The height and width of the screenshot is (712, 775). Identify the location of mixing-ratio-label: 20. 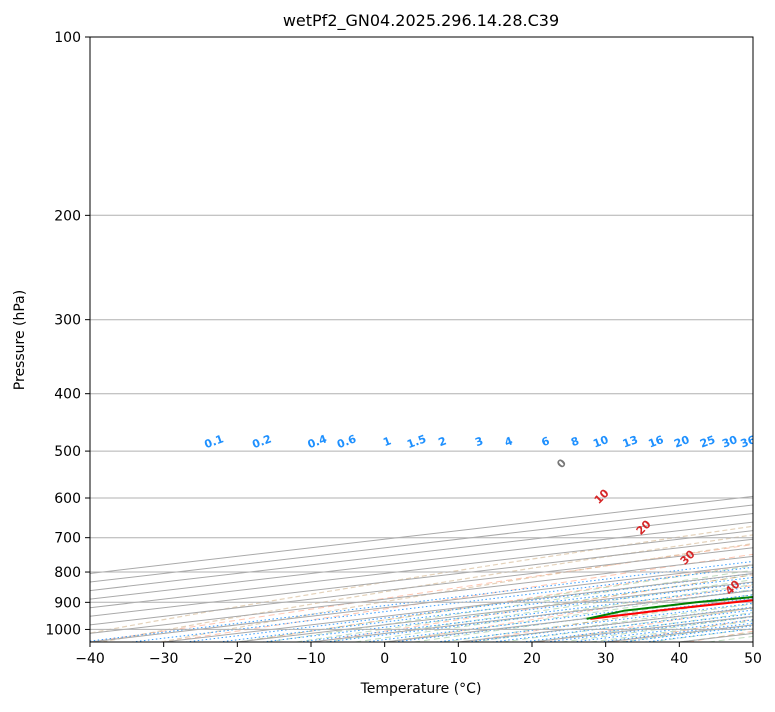
(681, 442).